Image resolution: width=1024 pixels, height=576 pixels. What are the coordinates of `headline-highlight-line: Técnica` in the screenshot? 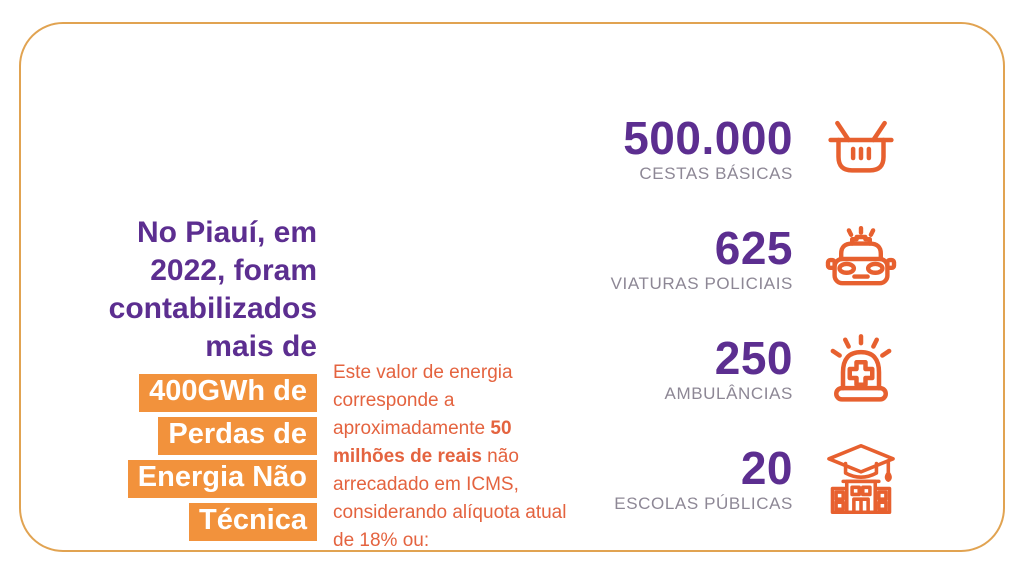 It's located at (253, 522).